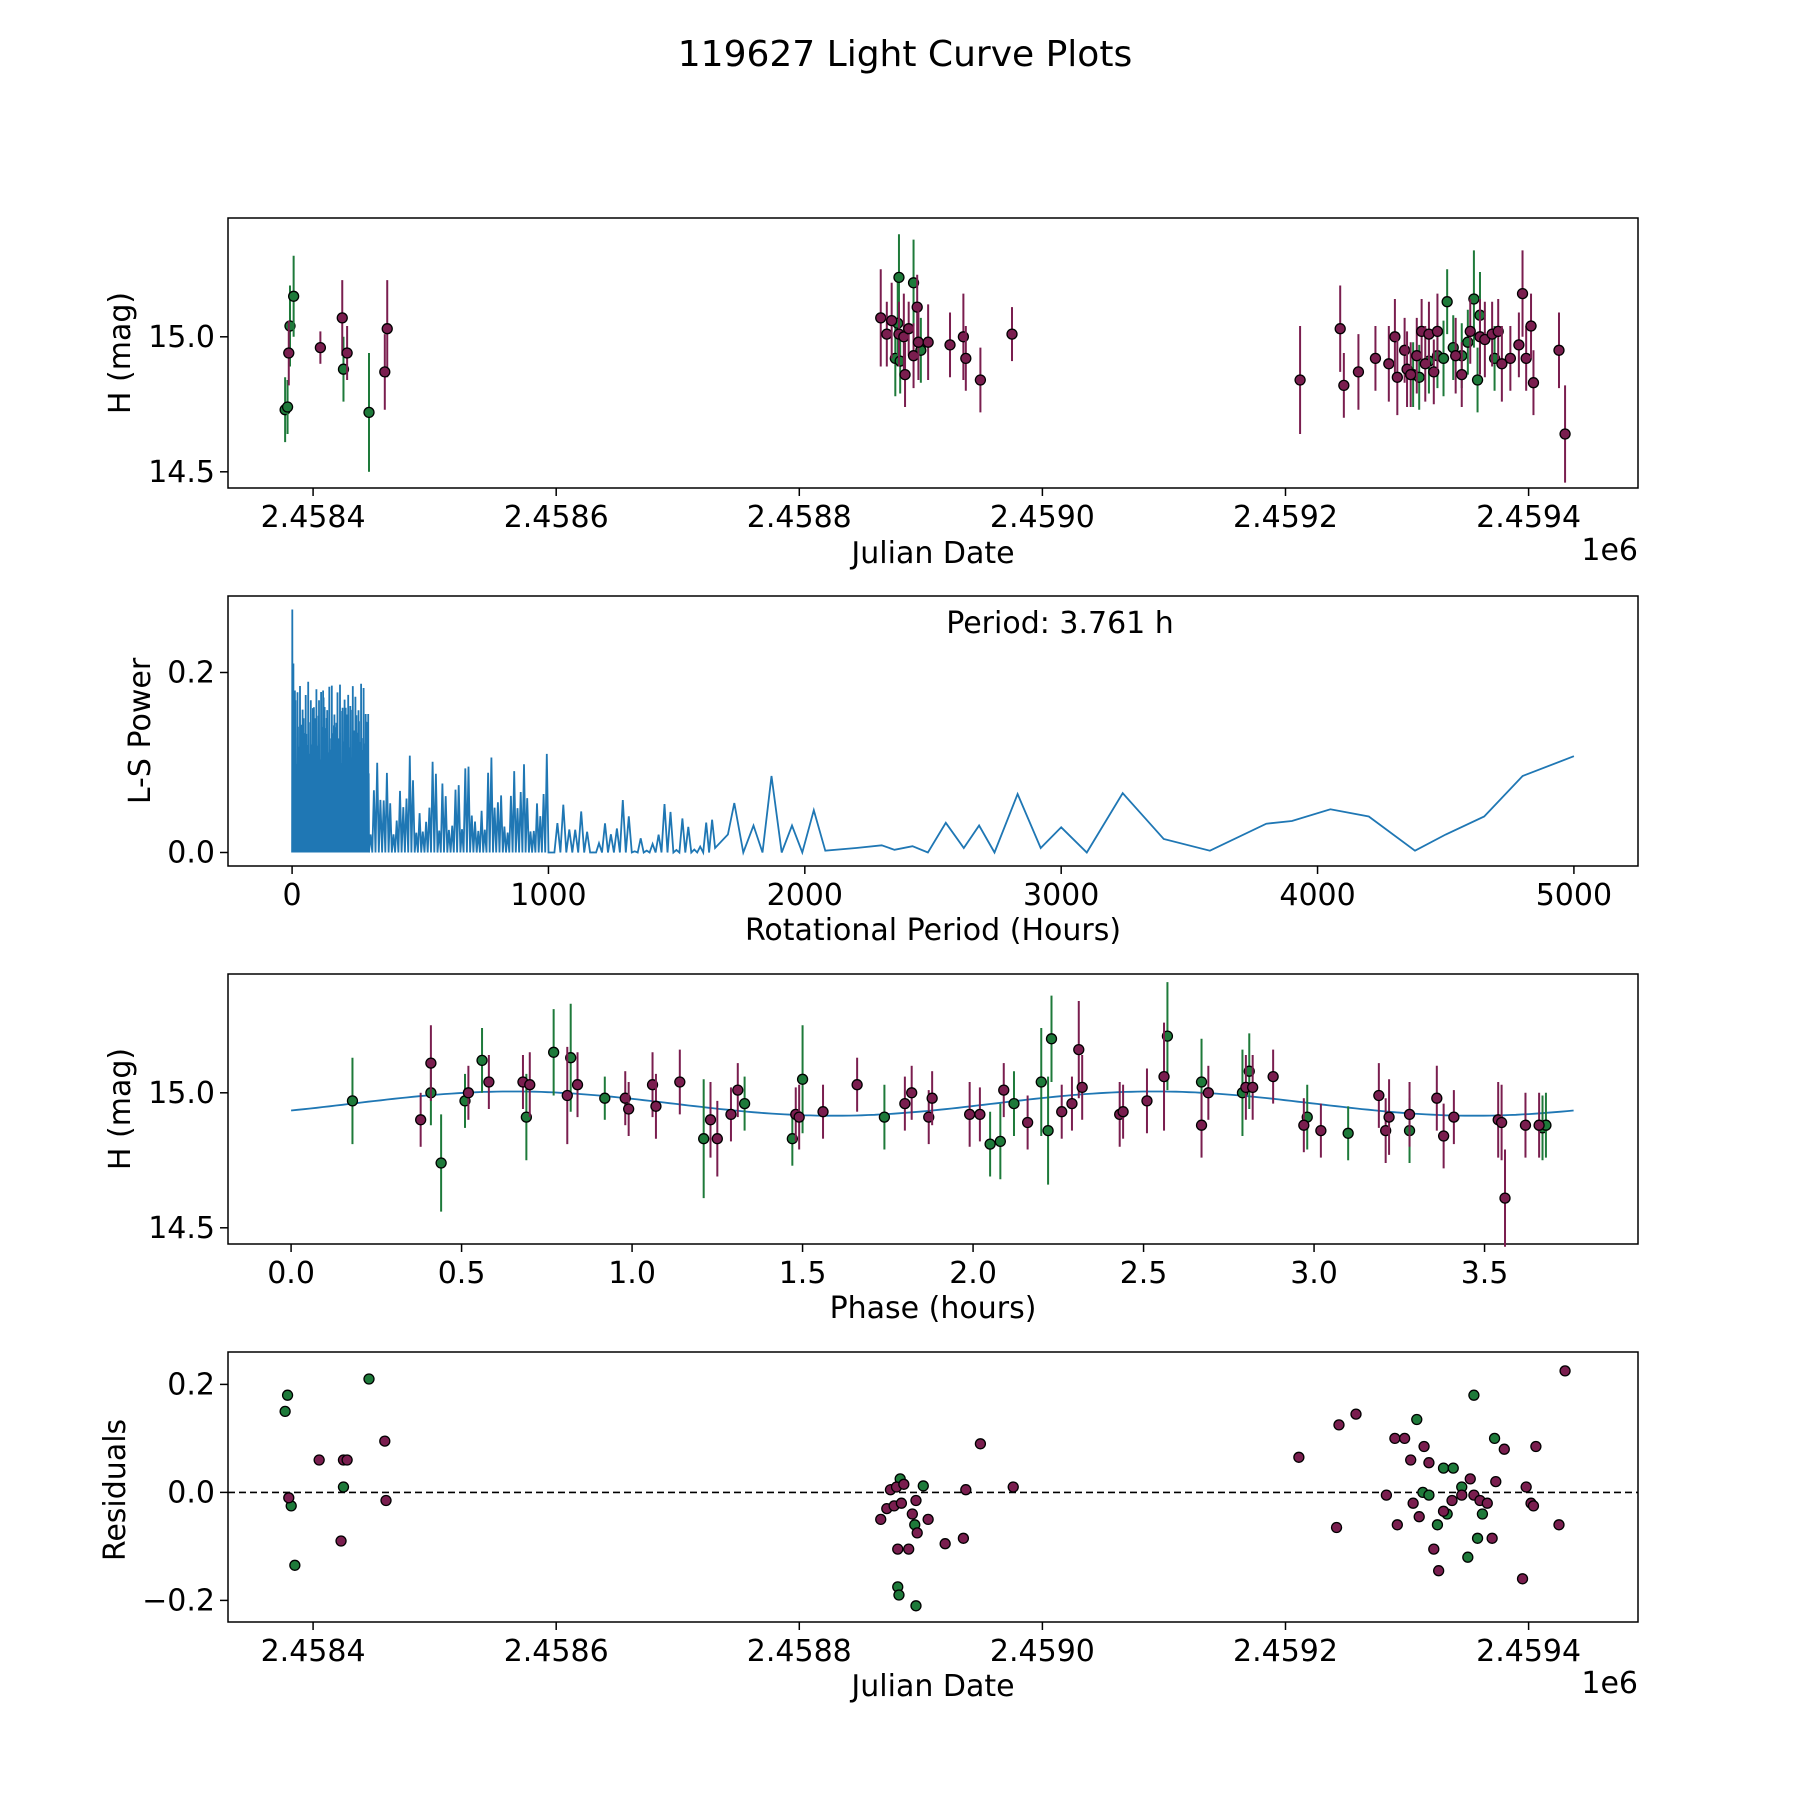 This screenshot has height=1800, width=1800. What do you see at coordinates (933, 1109) in the screenshot?
I see `panel-phase-fold-frame` at bounding box center [933, 1109].